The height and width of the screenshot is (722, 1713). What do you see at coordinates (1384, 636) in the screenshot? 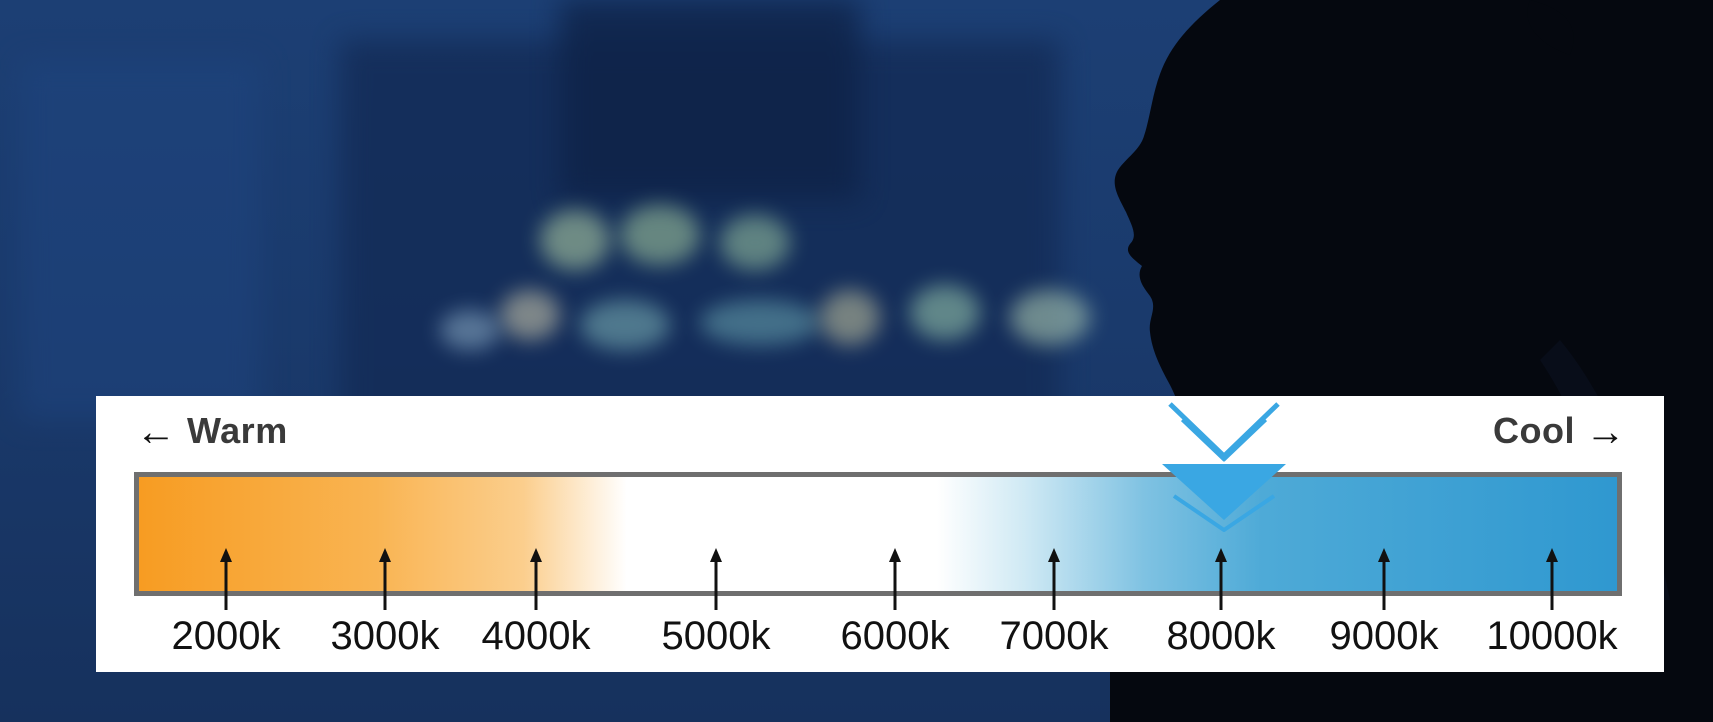
I see `tick-label: 9000k` at bounding box center [1384, 636].